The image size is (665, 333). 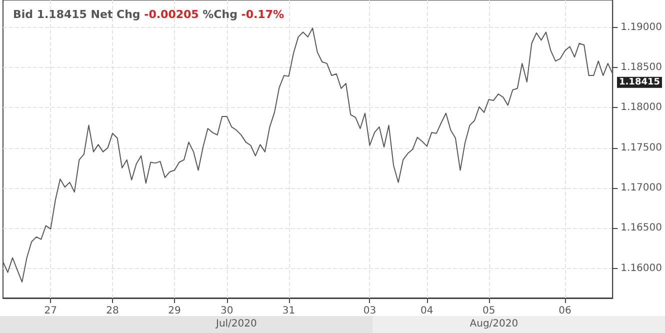 I want to click on text: Aug/2020, so click(x=494, y=324).